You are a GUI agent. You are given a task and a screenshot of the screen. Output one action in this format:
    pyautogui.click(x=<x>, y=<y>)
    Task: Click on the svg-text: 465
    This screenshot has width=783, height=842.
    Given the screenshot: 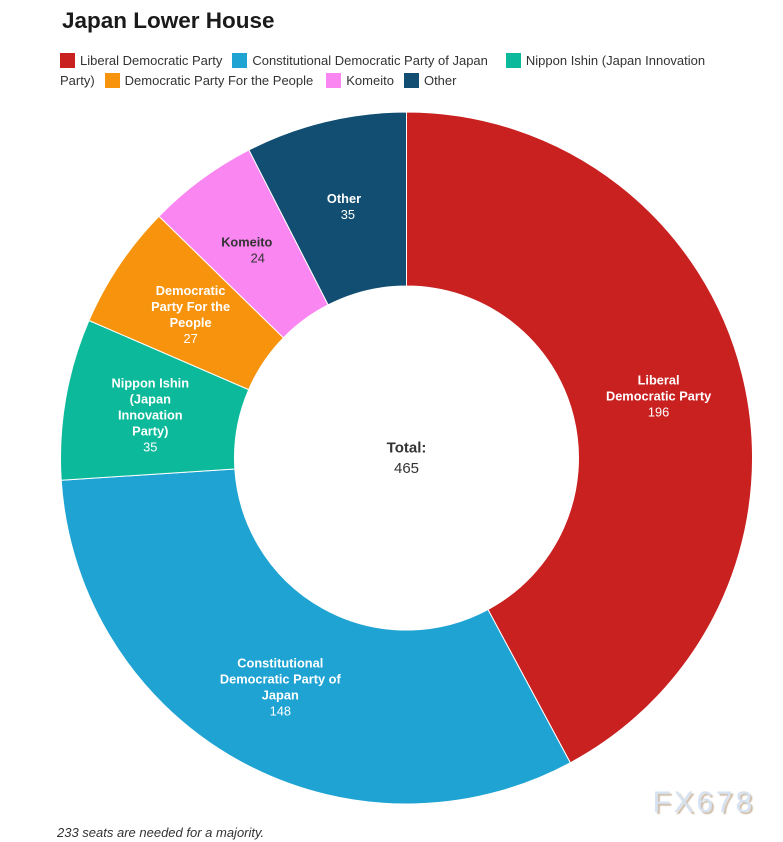 What is the action you would take?
    pyautogui.click(x=406, y=468)
    